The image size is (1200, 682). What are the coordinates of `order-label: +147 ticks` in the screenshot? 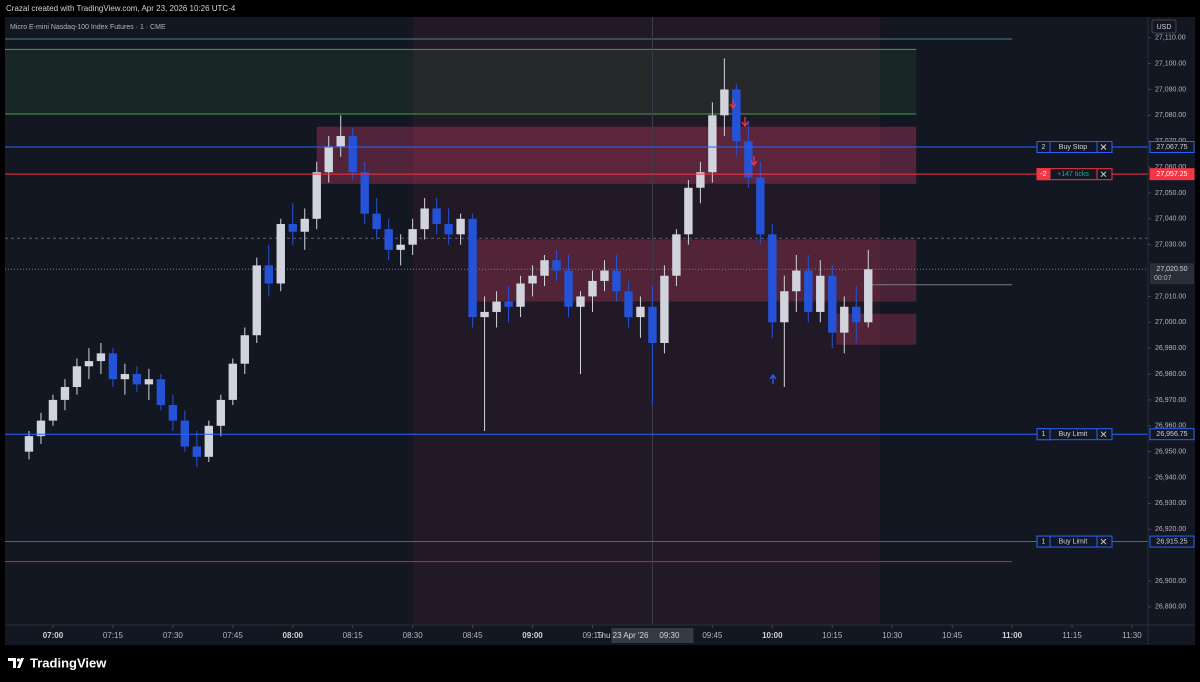 It's located at (1073, 174).